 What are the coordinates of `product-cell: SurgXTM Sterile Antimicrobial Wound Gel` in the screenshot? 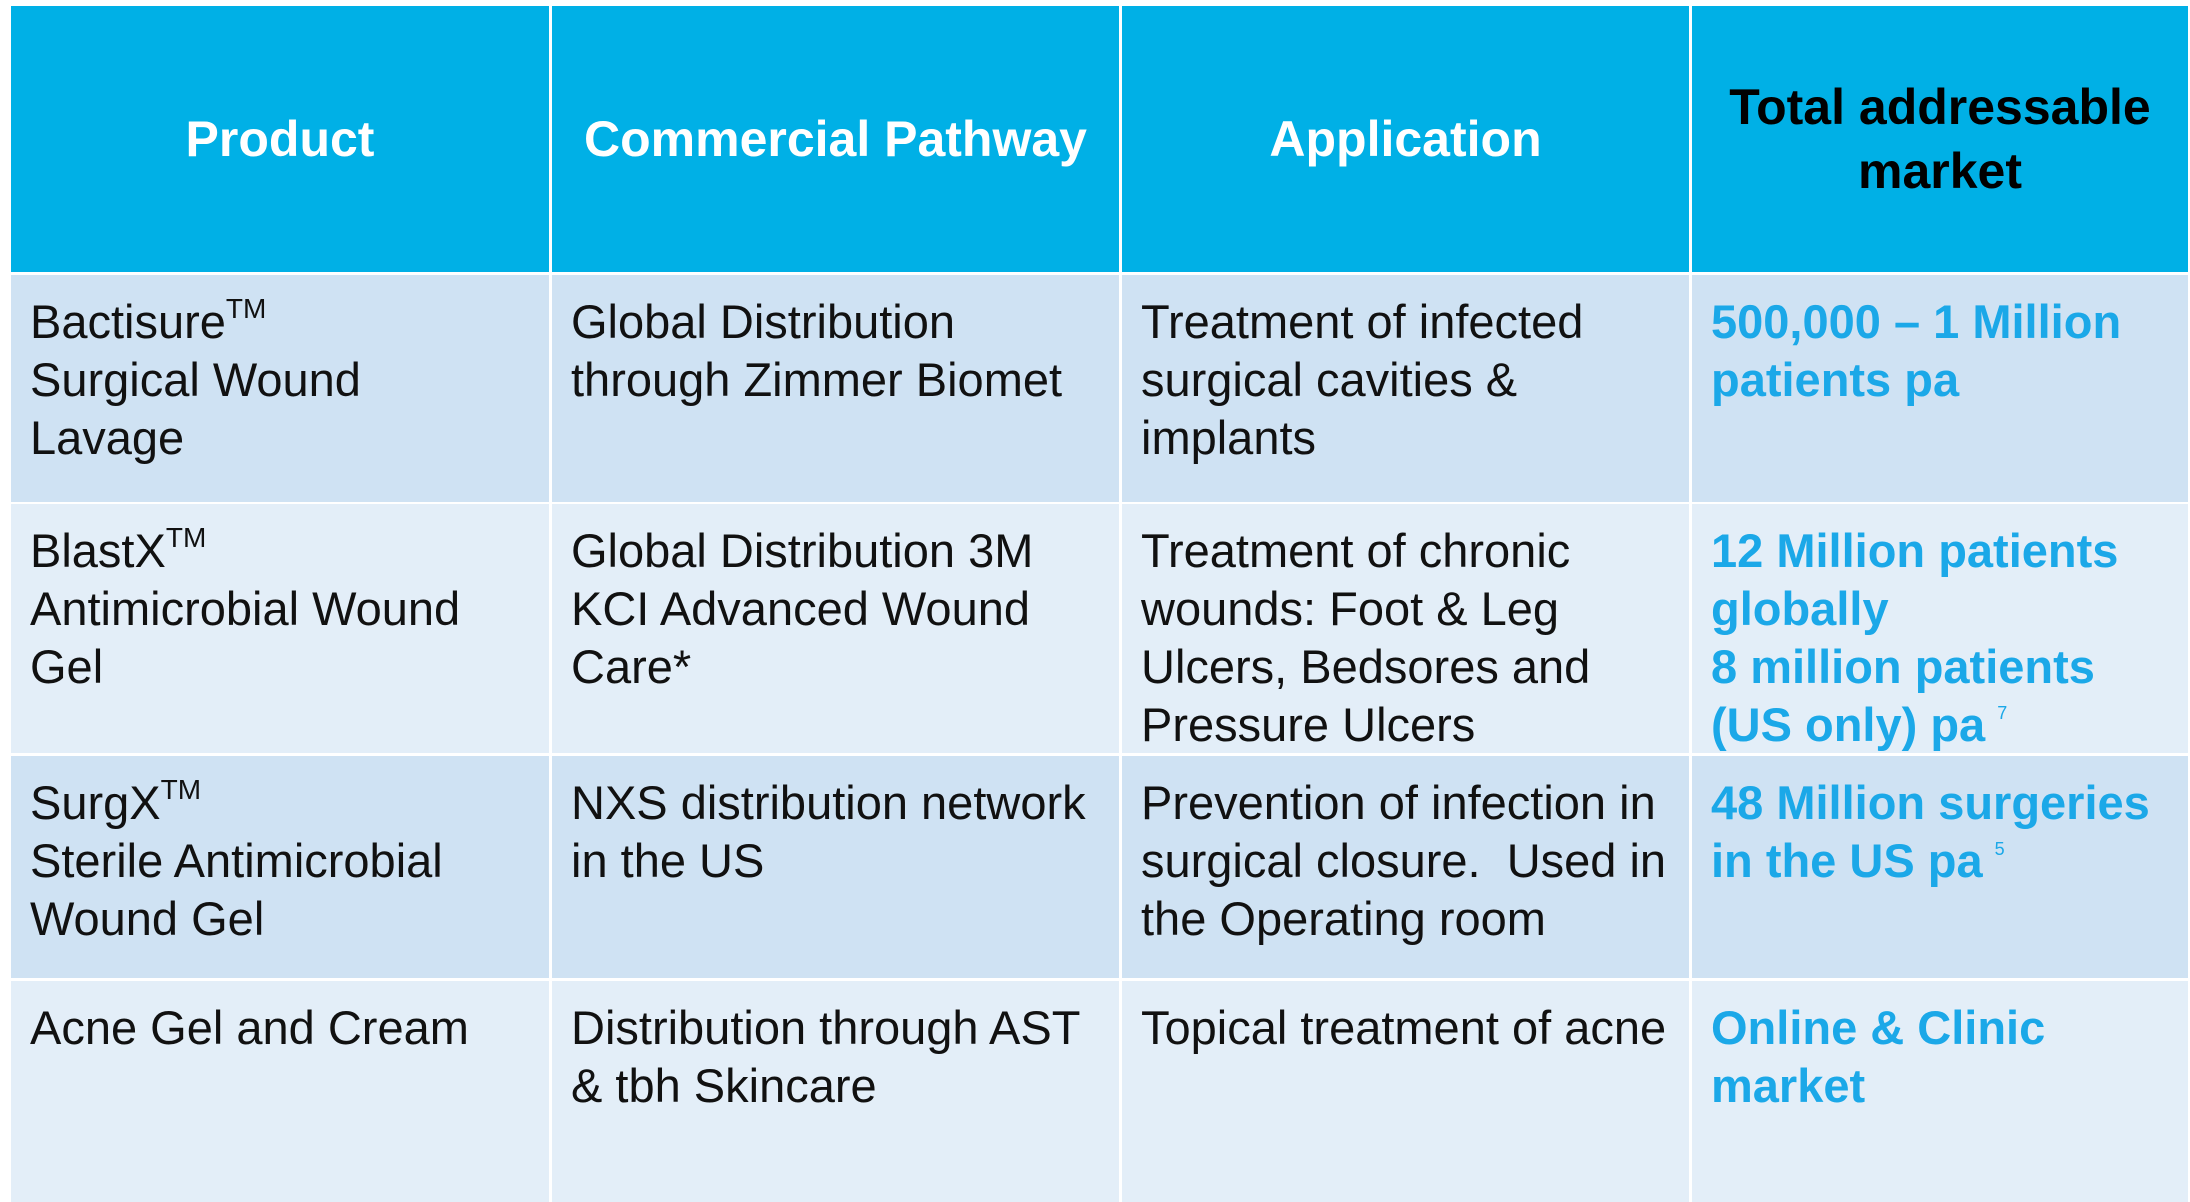 It's located at (280, 867).